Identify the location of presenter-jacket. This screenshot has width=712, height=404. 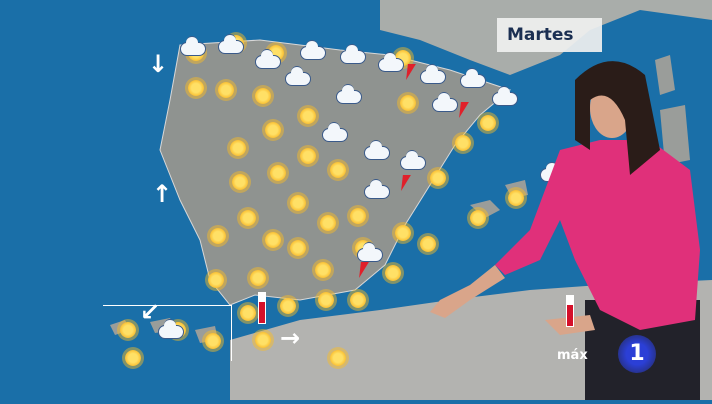
(597, 235).